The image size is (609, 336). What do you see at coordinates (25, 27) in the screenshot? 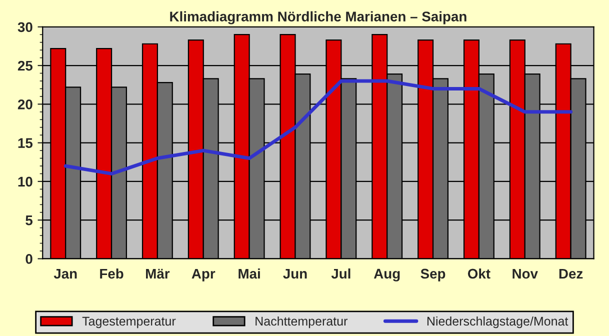
I see `y-tick-label: 30` at bounding box center [25, 27].